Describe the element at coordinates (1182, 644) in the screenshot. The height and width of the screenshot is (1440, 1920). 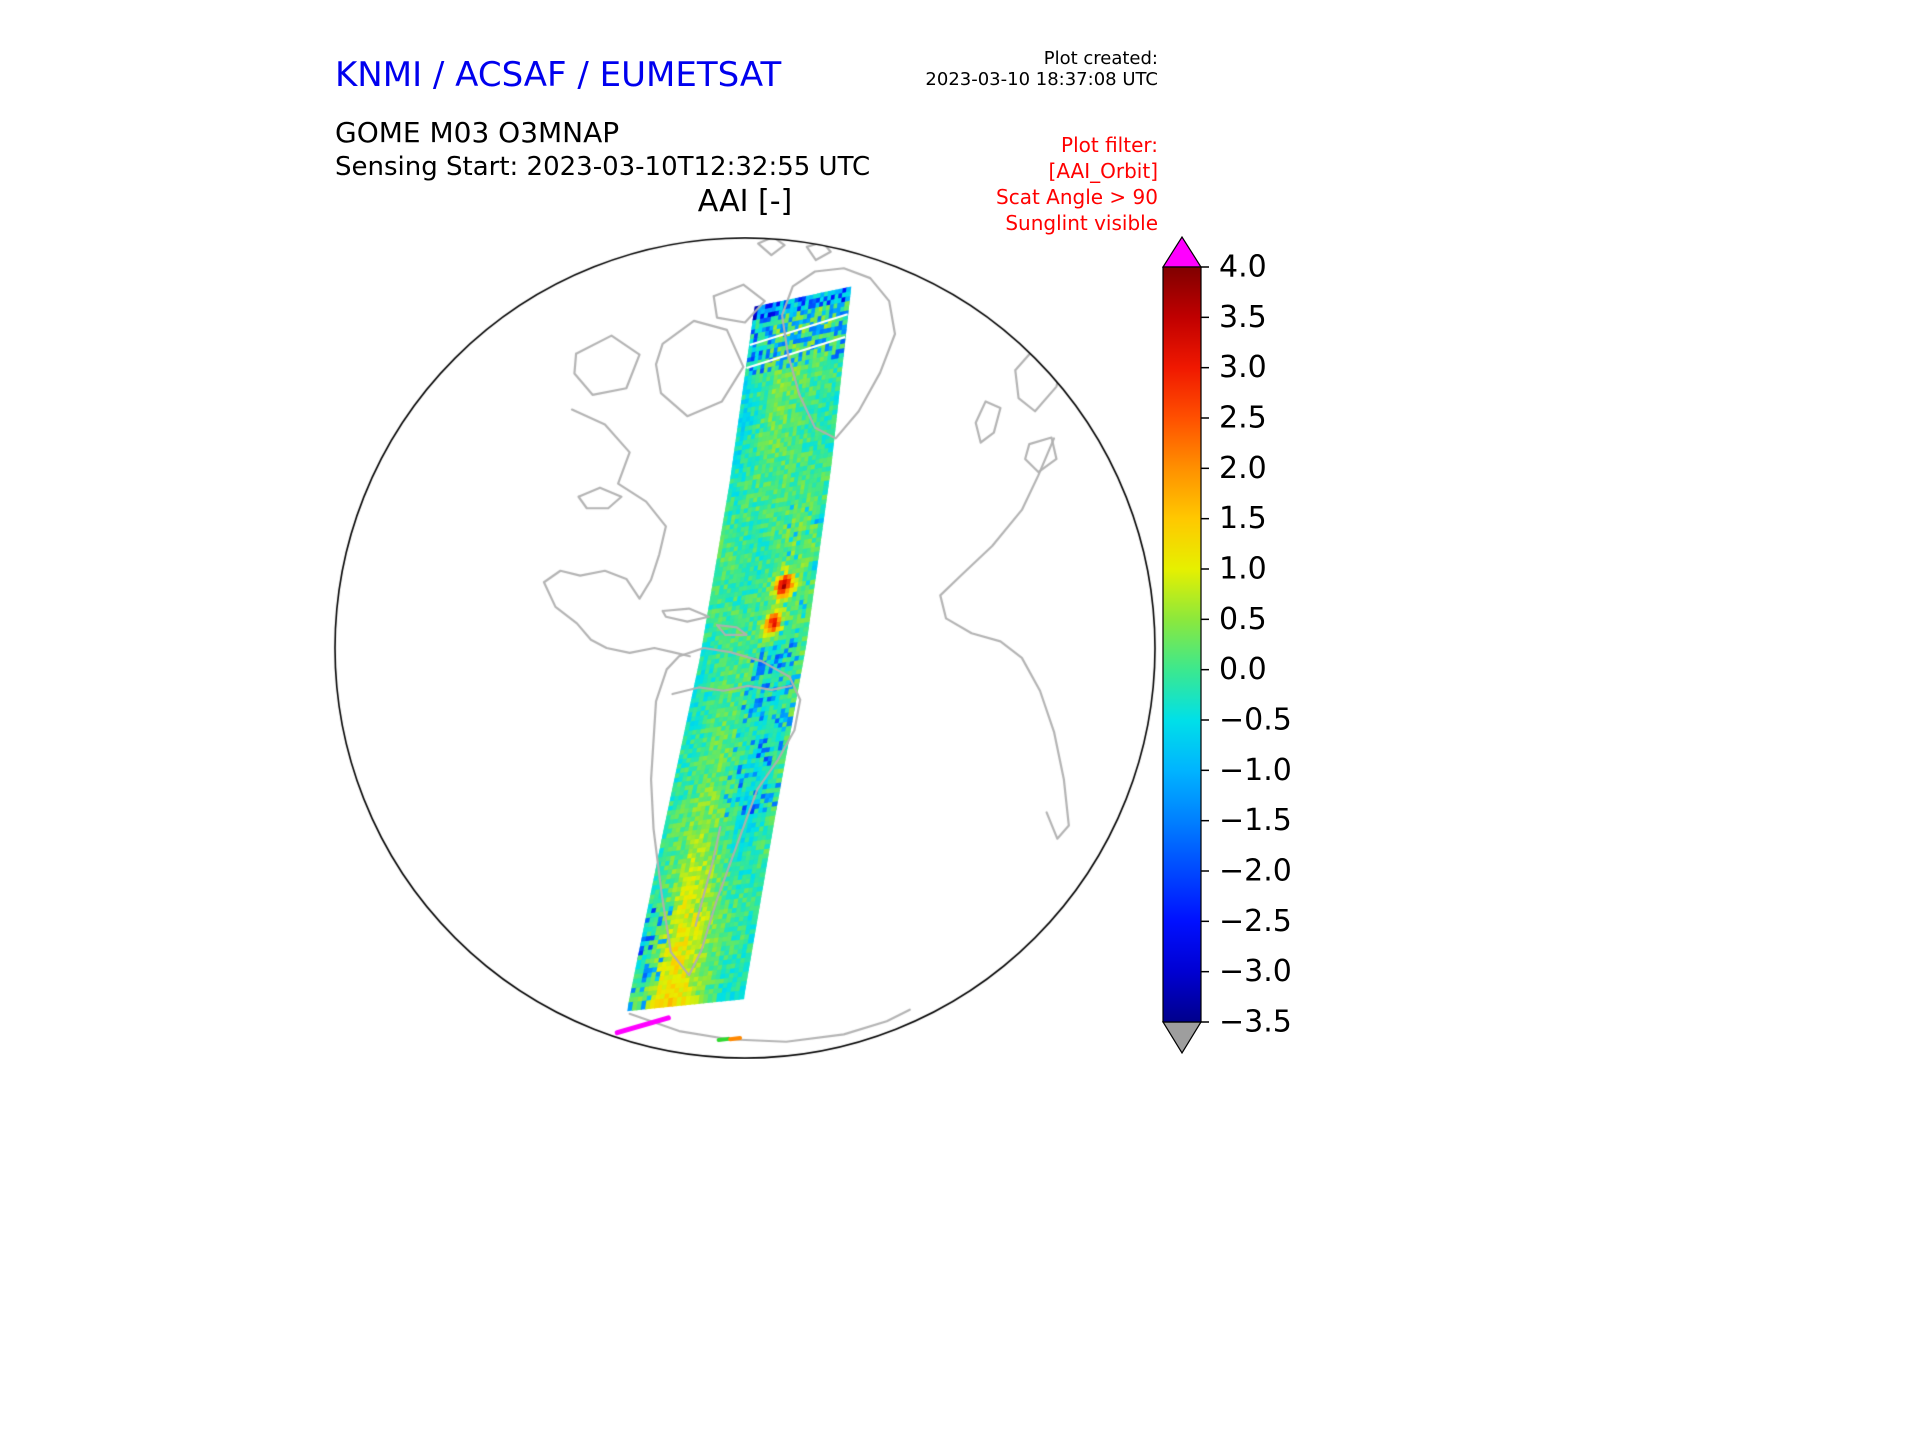
I see `colorbar-gradient` at that location.